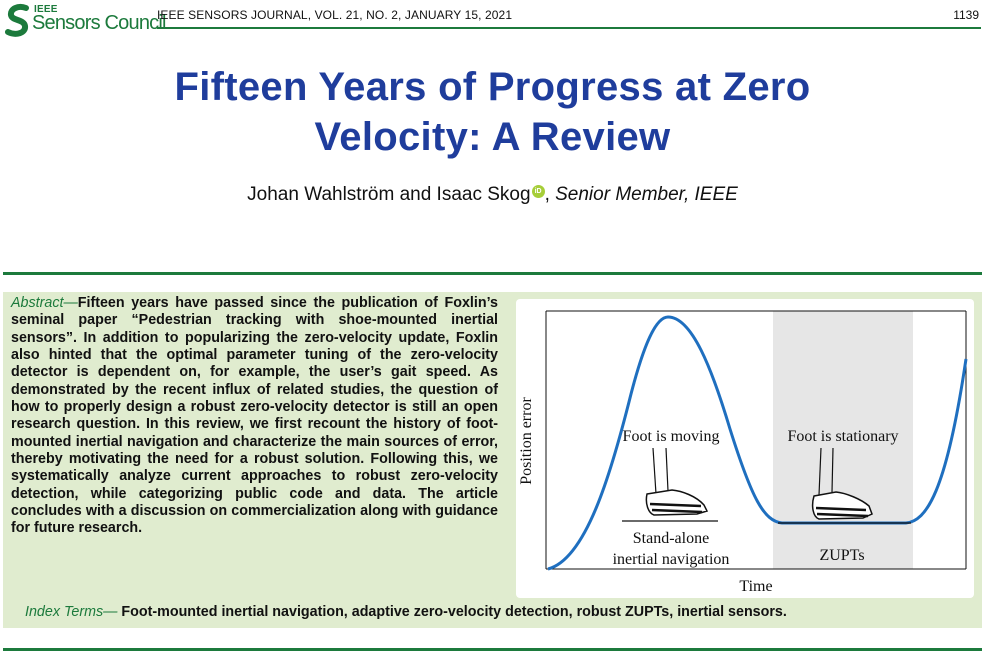 Image resolution: width=985 pixels, height=653 pixels. I want to click on logo-council-text: Sensors Council, so click(99, 23).